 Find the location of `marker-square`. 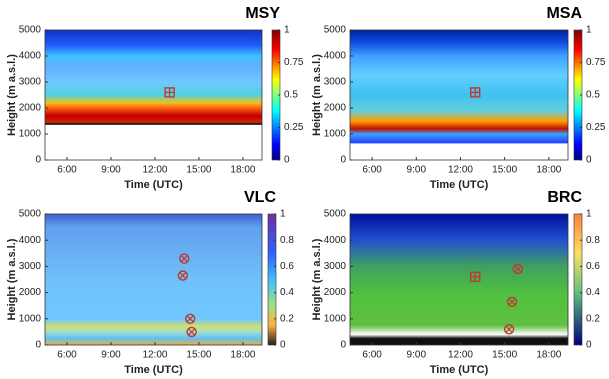

marker-square is located at coordinates (475, 92).